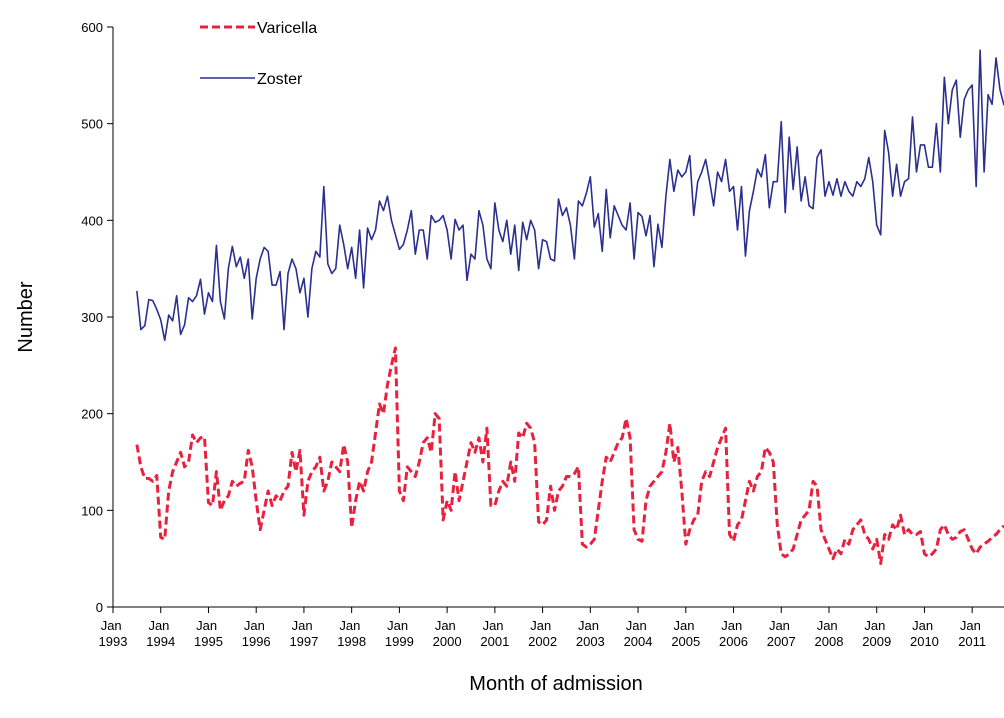 This screenshot has height=718, width=1004. Describe the element at coordinates (113, 633) in the screenshot. I see `x-tick-label: Jan 1993` at that location.